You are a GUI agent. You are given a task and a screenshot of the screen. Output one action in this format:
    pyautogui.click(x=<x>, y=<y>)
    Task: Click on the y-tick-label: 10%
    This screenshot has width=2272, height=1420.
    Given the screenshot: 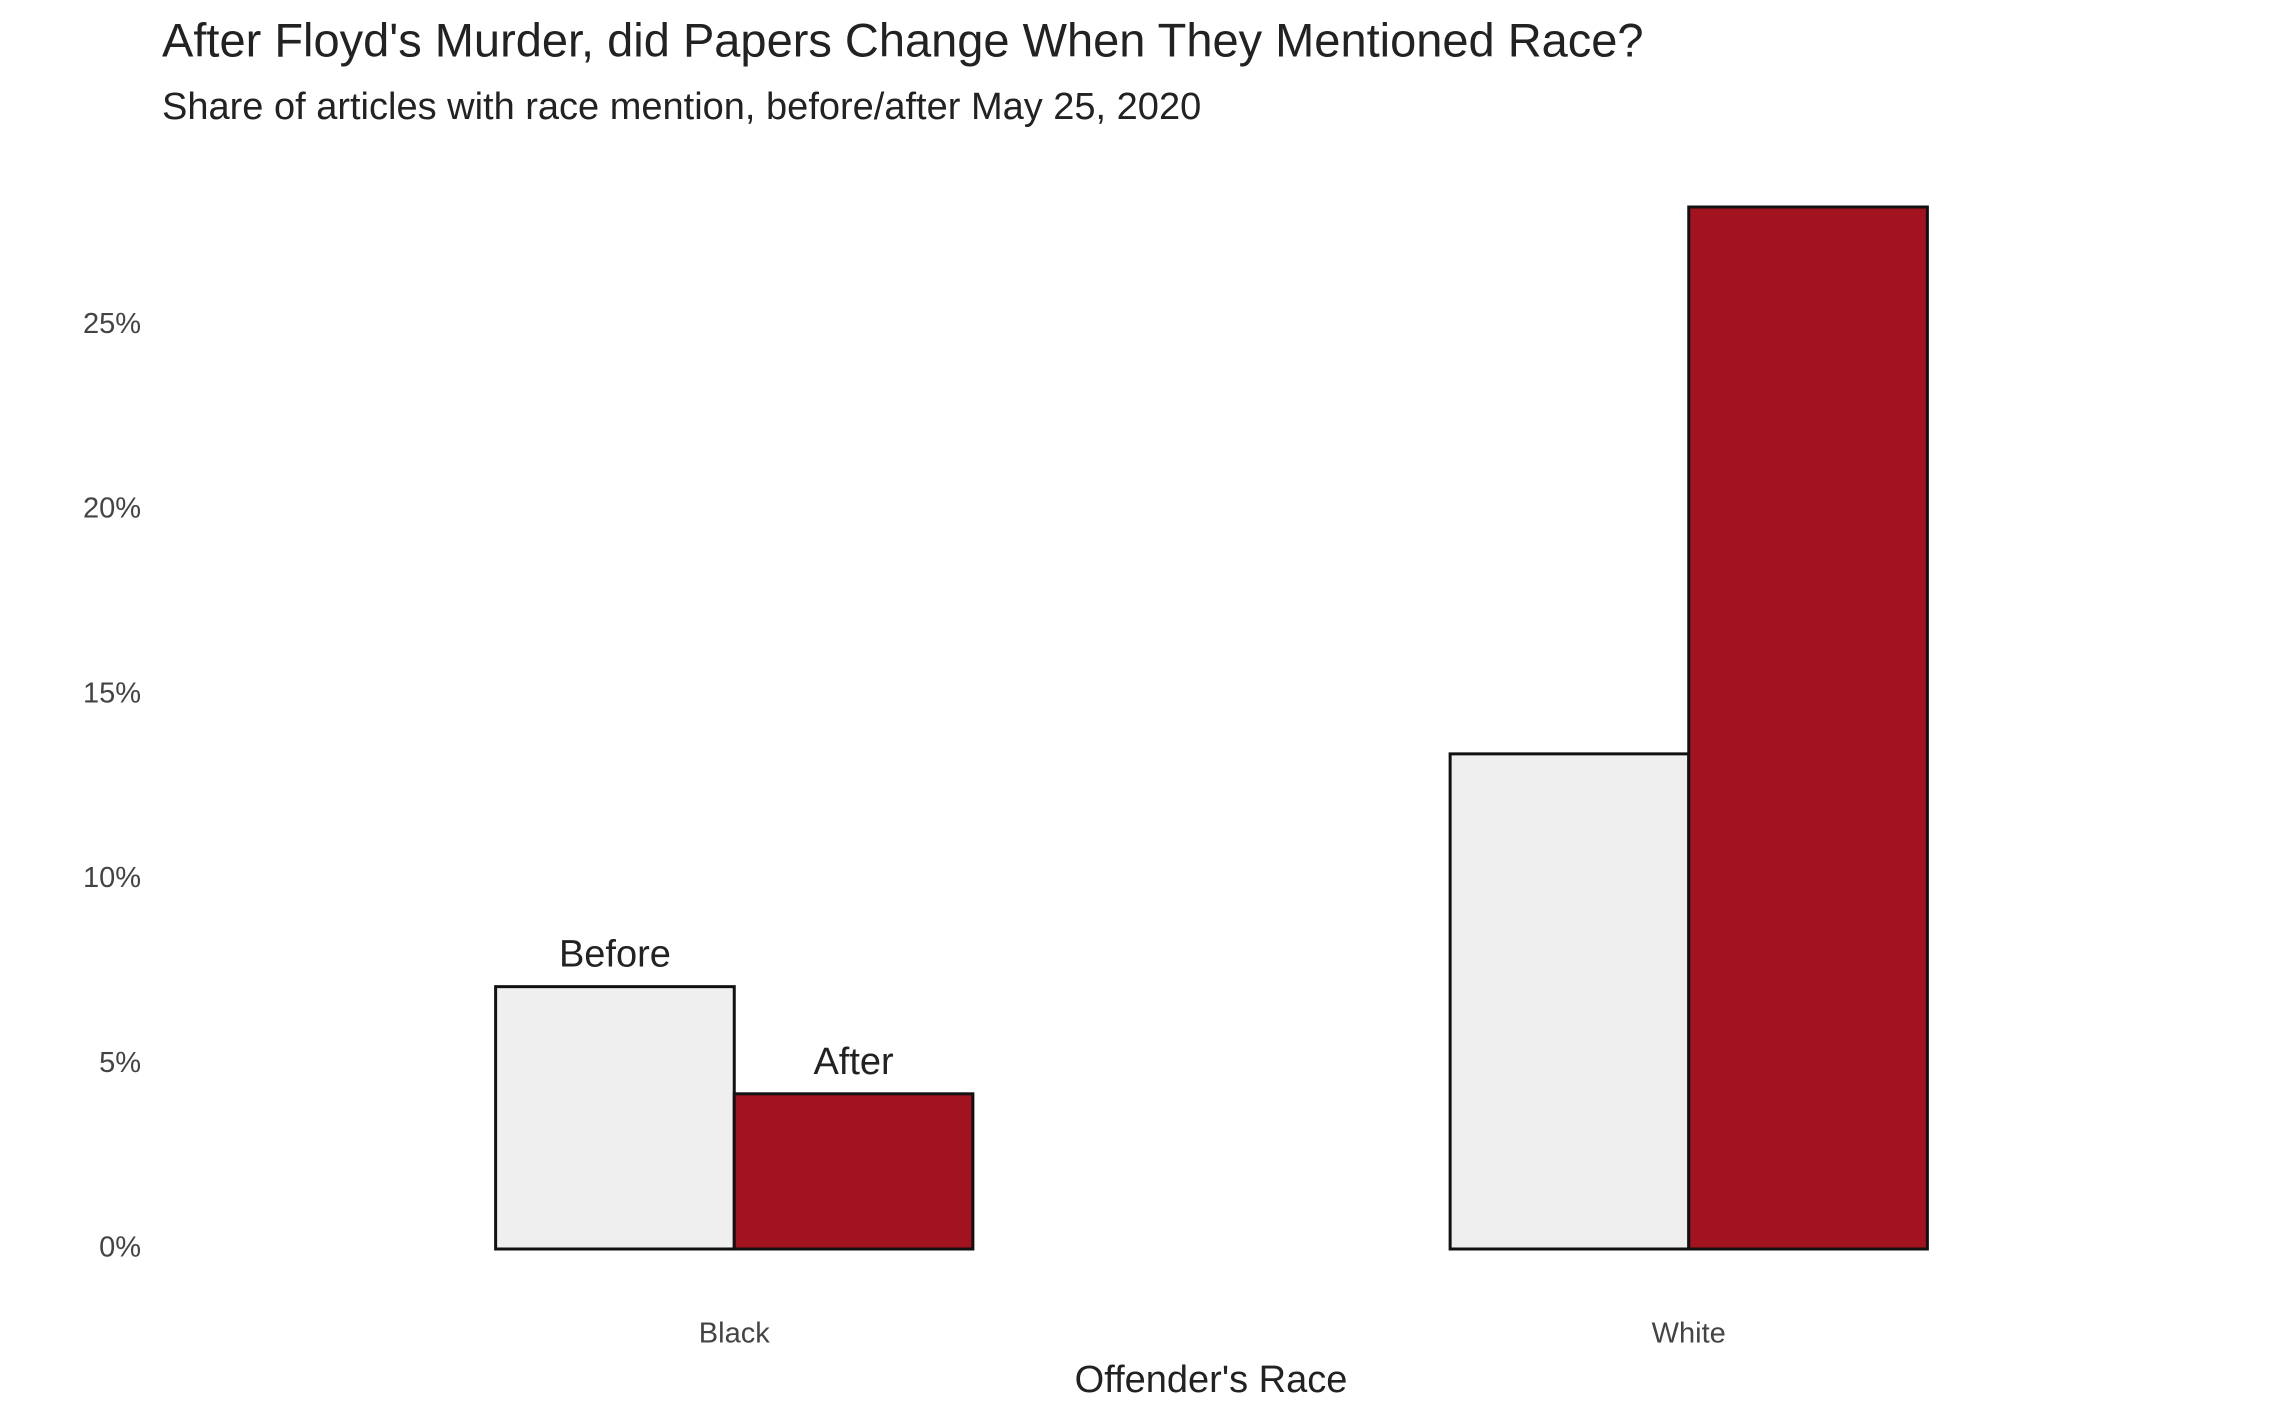 What is the action you would take?
    pyautogui.click(x=112, y=878)
    